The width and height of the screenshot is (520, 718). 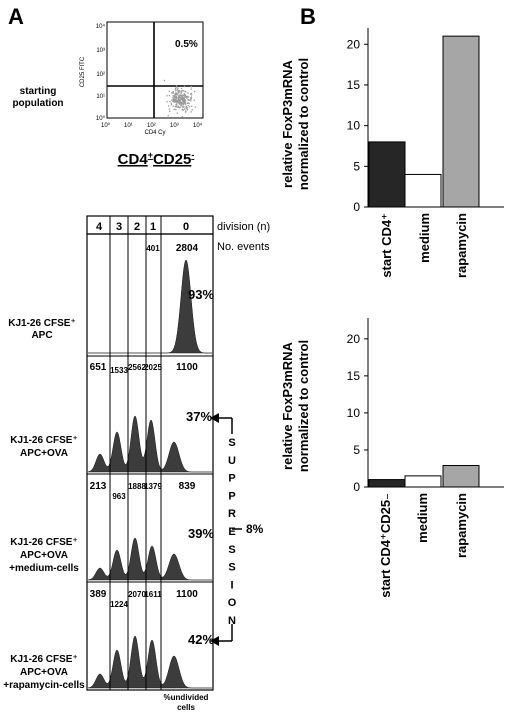 What do you see at coordinates (356, 166) in the screenshot?
I see `top-y-tick-label: 5` at bounding box center [356, 166].